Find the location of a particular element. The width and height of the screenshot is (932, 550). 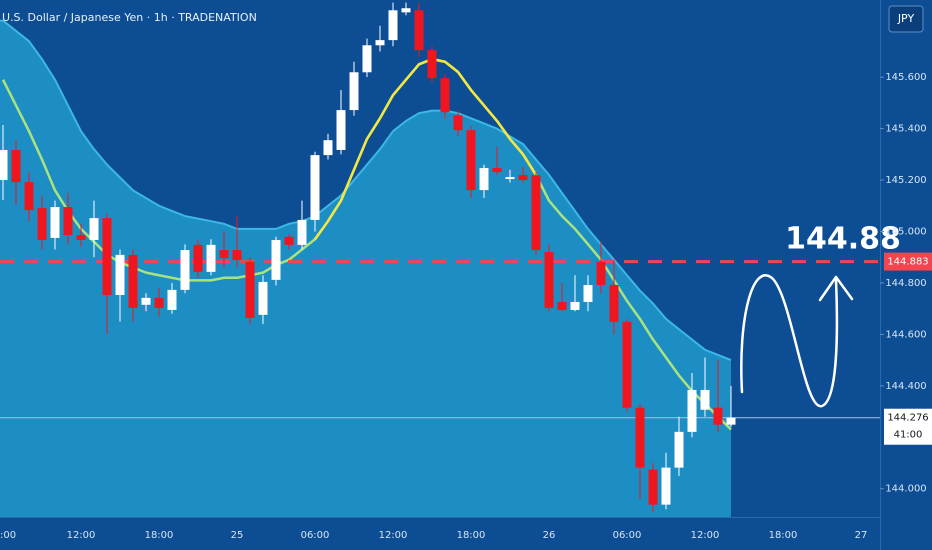

price-line-label: 144.883 is located at coordinates (907, 262).